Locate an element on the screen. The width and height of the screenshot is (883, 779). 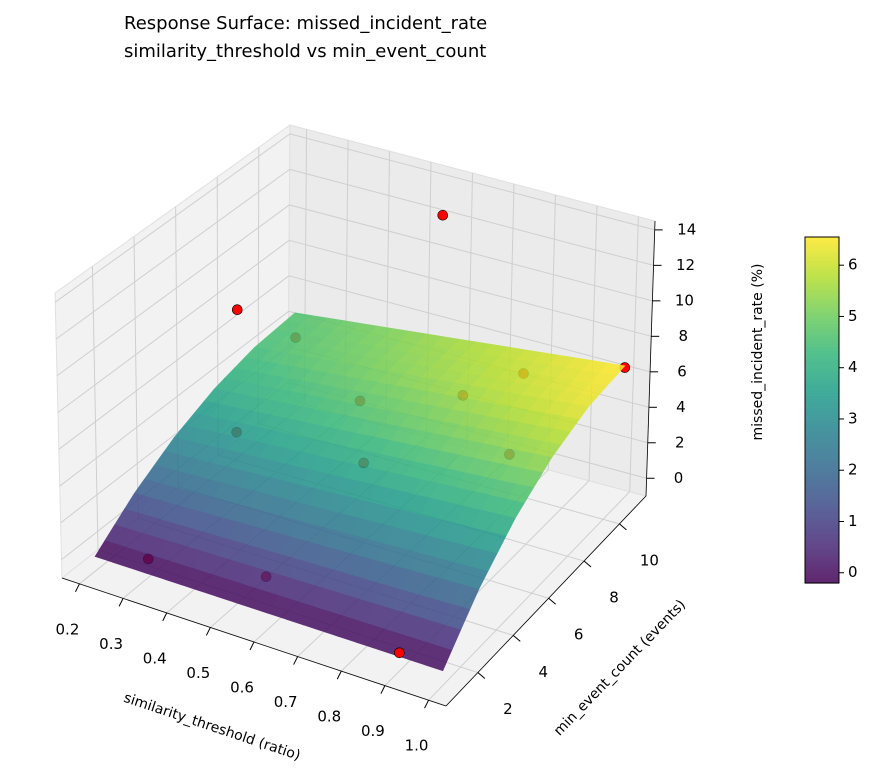
x-tick-label: 0.2 is located at coordinates (68, 629).